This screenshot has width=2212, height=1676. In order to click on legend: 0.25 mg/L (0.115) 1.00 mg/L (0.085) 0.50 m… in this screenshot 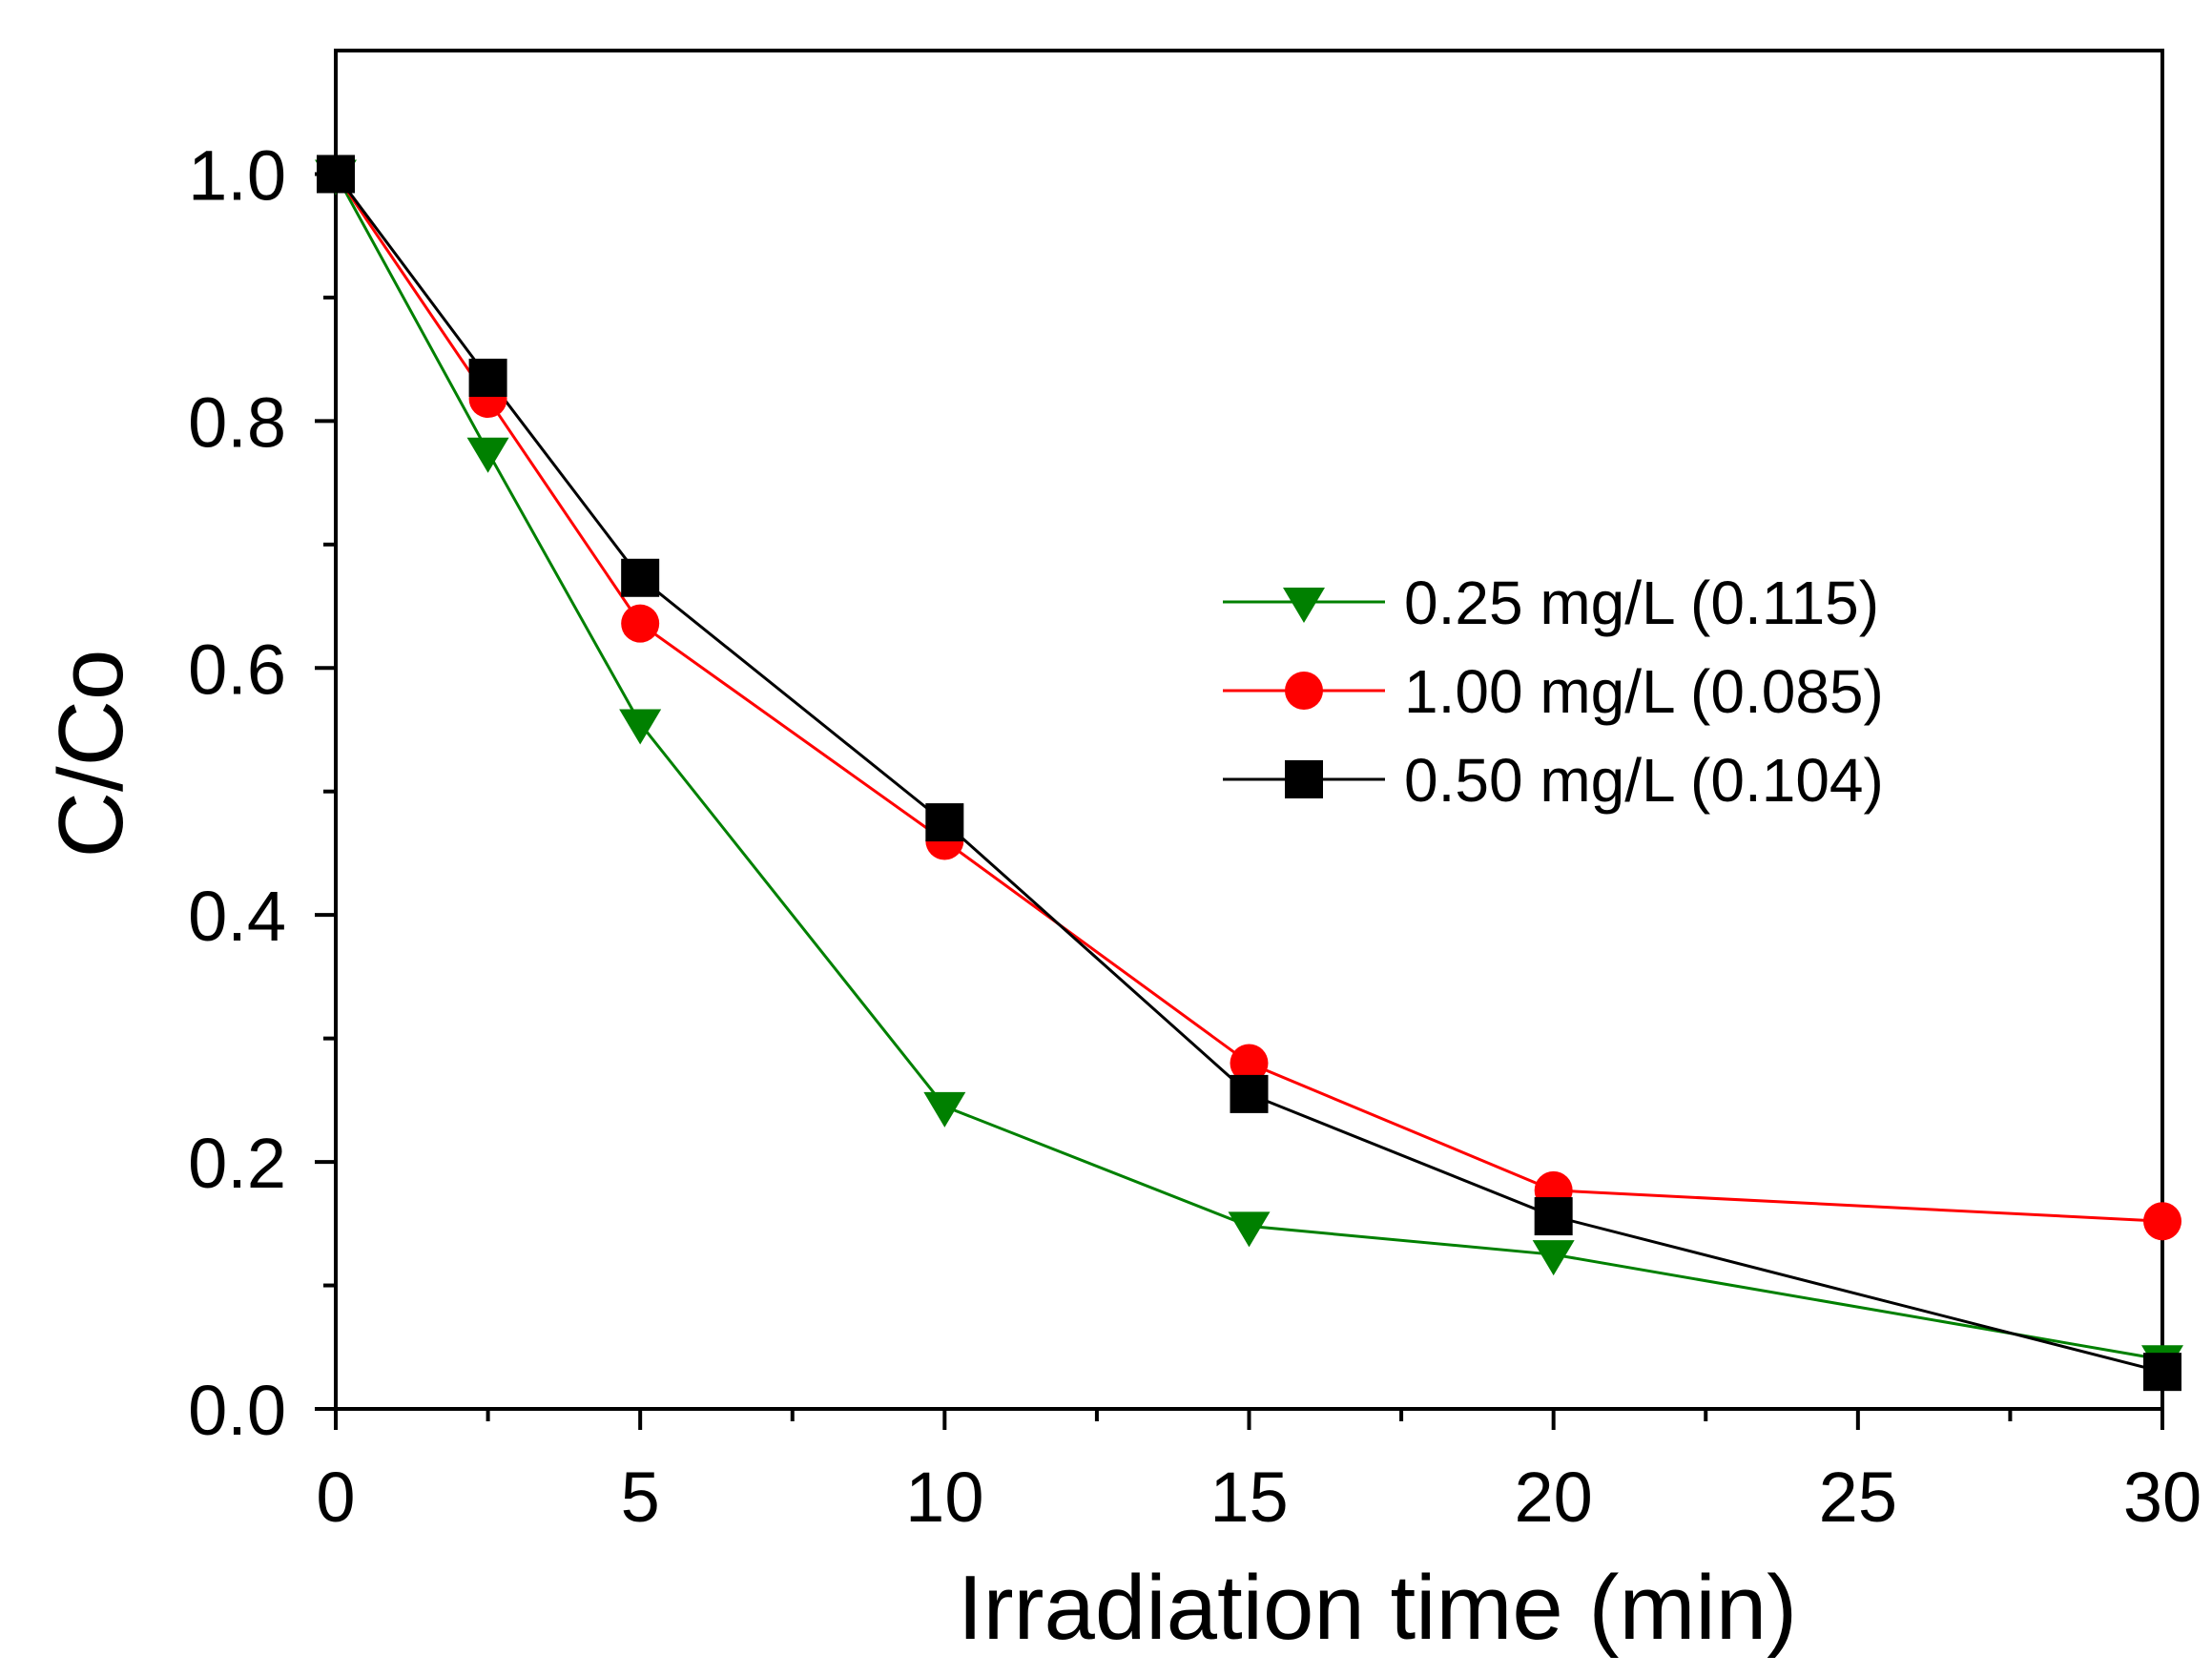, I will do `click(1553, 692)`.